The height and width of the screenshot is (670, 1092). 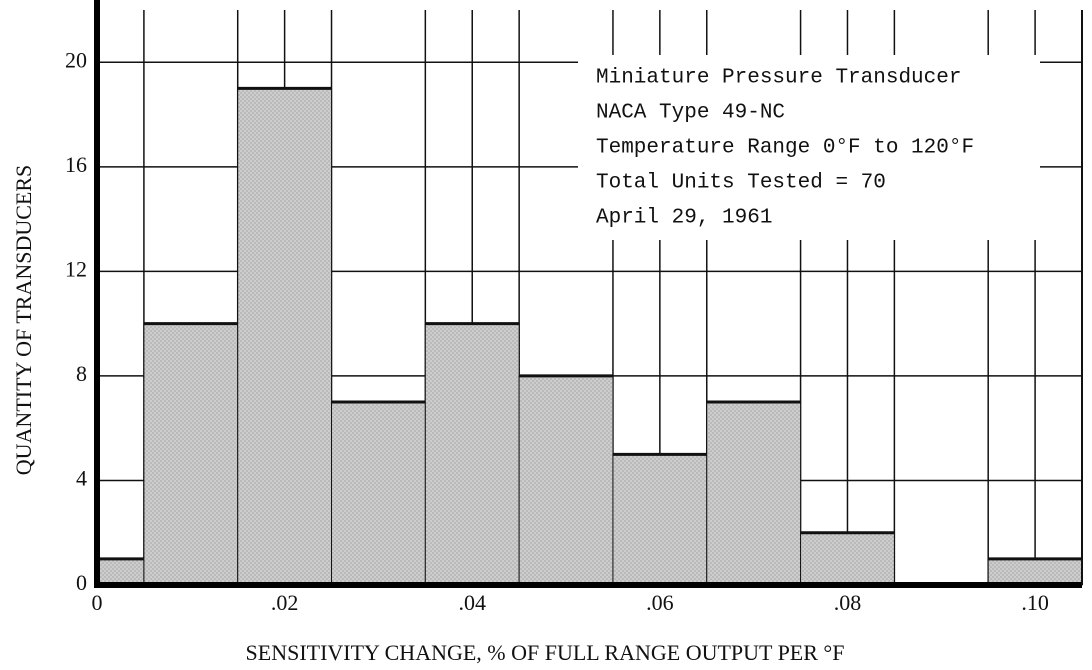 I want to click on y-tick-label: 4, so click(x=81, y=478).